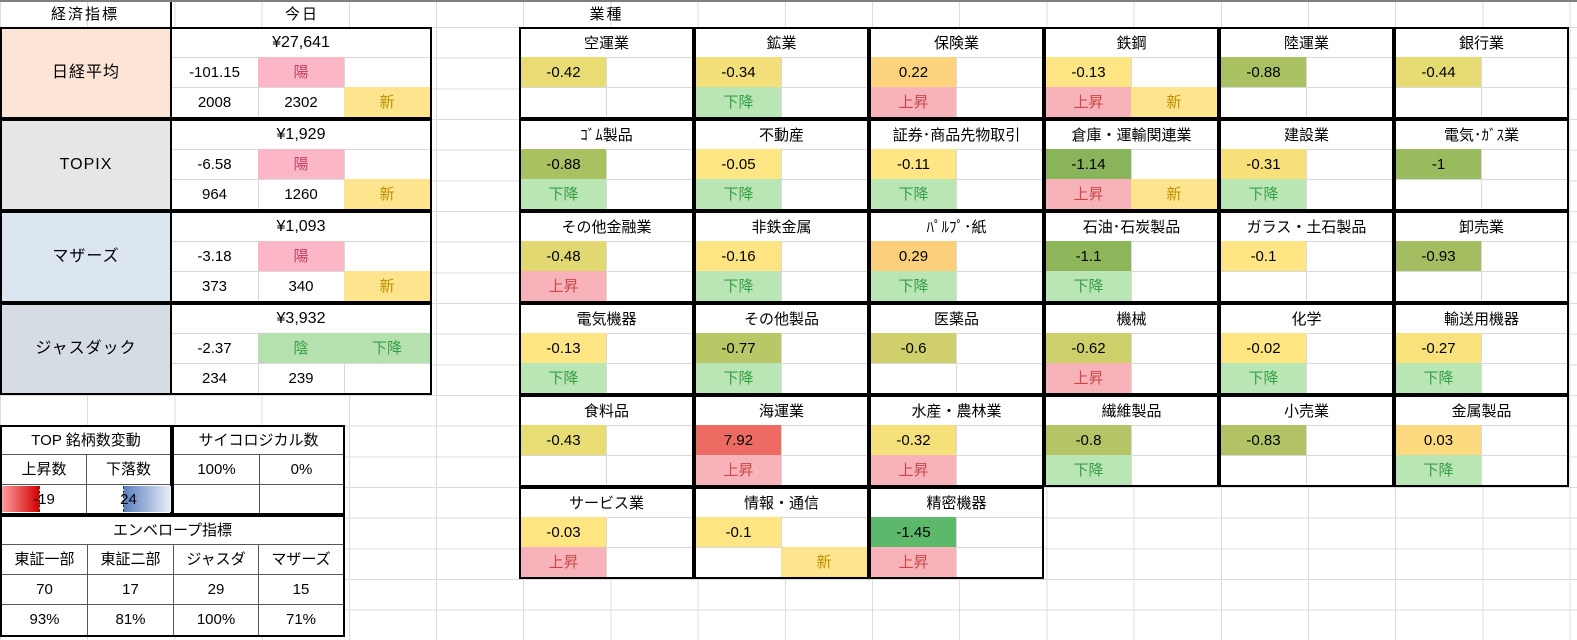  I want to click on sector-value-cell: -1.1, so click(1088, 256).